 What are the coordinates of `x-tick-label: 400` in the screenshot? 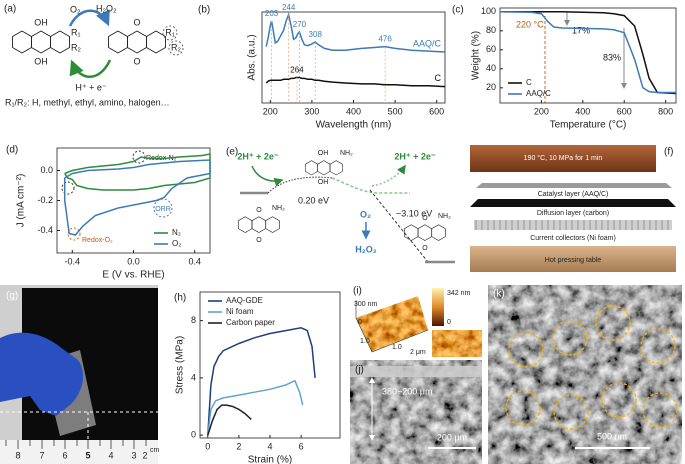 It's located at (353, 111).